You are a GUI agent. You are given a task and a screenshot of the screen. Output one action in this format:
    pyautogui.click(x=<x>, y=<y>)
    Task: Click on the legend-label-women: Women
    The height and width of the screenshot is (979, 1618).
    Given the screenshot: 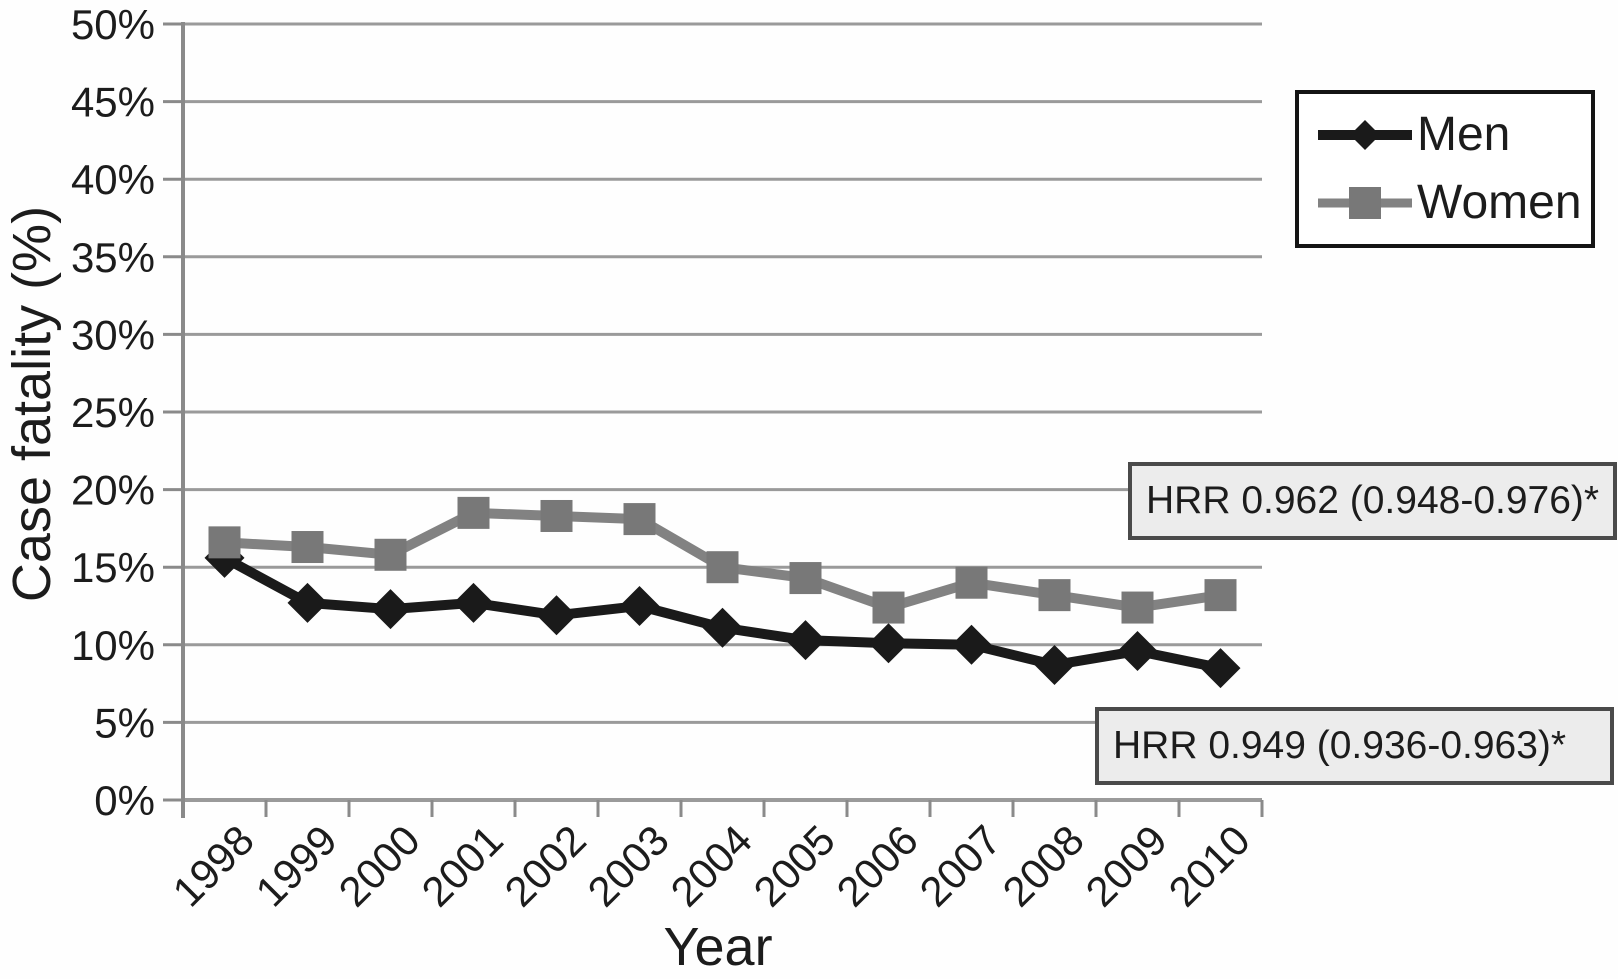 What is the action you would take?
    pyautogui.click(x=1499, y=202)
    